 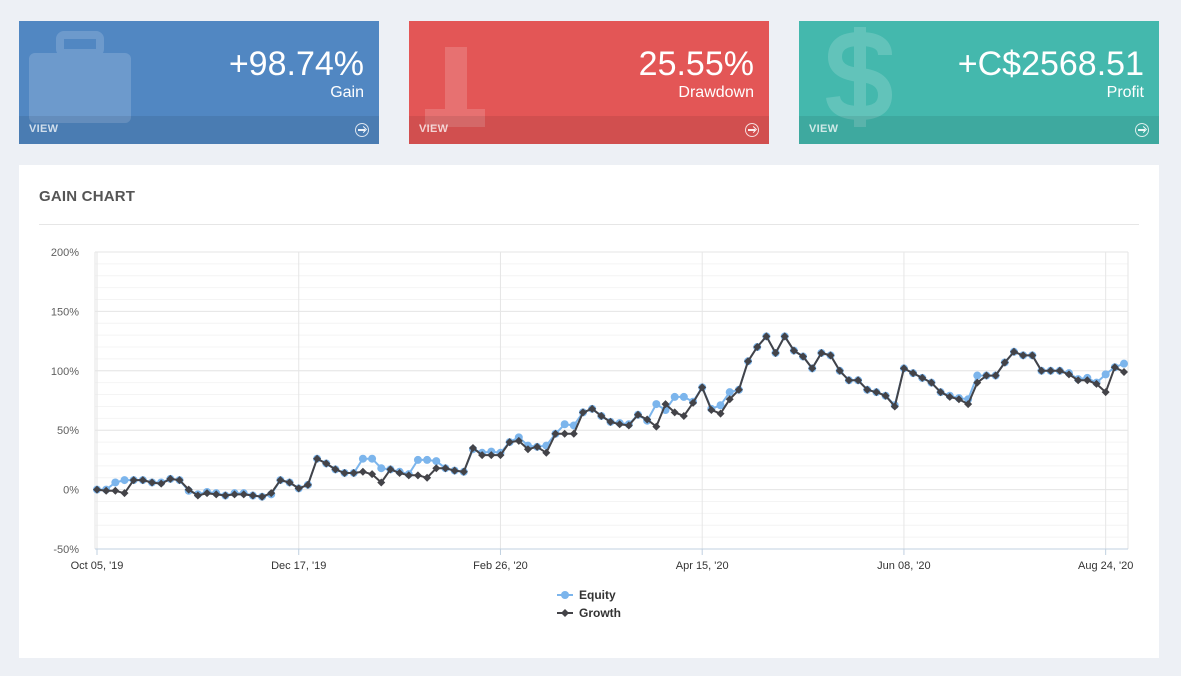 I want to click on drawdown-card: 25.55% Drawdown VIEW, so click(x=589, y=82).